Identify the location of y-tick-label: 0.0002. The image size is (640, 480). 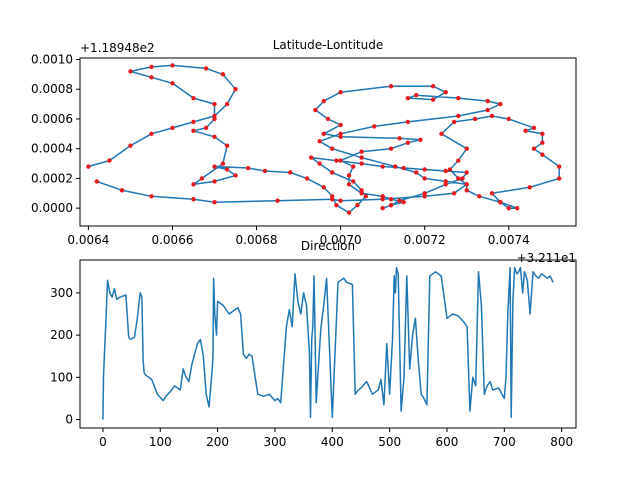
(52, 178).